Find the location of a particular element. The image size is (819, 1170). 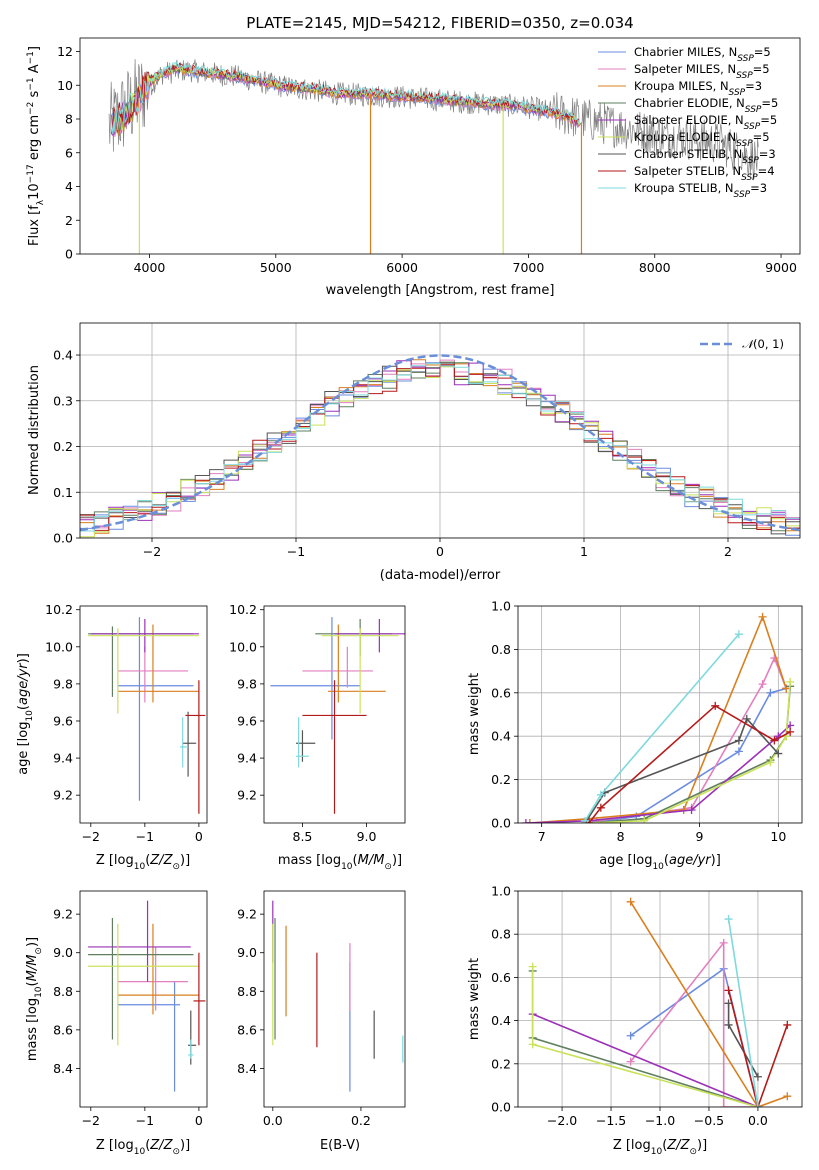

legend-entry: Chabrier STELIB, NSSP=3 is located at coordinates (705, 156).